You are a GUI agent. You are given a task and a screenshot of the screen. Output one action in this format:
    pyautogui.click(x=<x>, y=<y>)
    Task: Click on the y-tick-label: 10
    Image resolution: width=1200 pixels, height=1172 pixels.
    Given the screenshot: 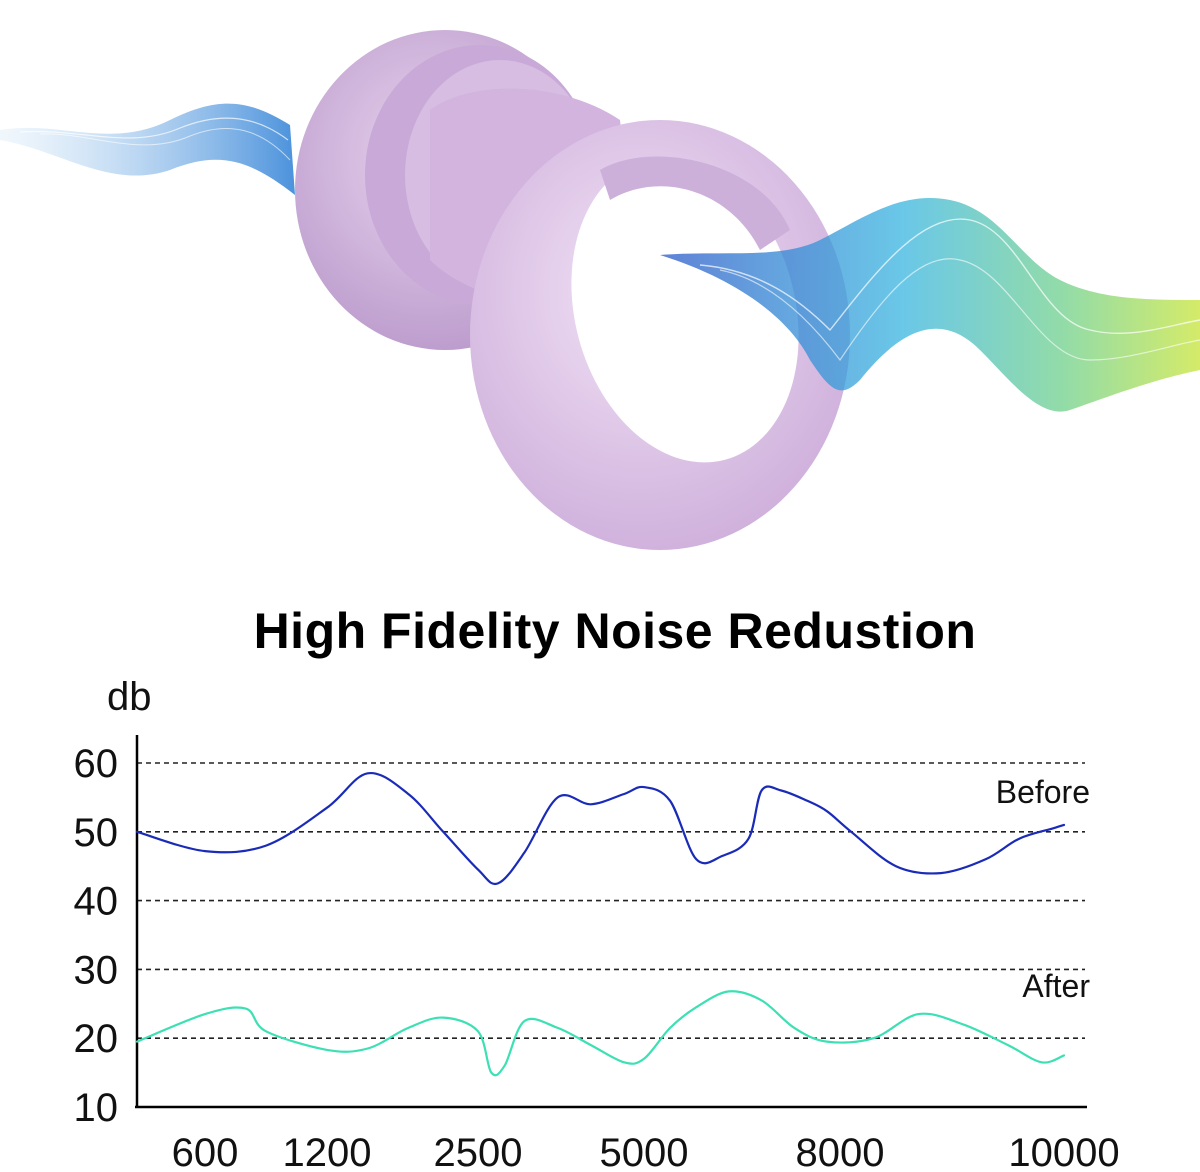 What is the action you would take?
    pyautogui.click(x=96, y=1108)
    